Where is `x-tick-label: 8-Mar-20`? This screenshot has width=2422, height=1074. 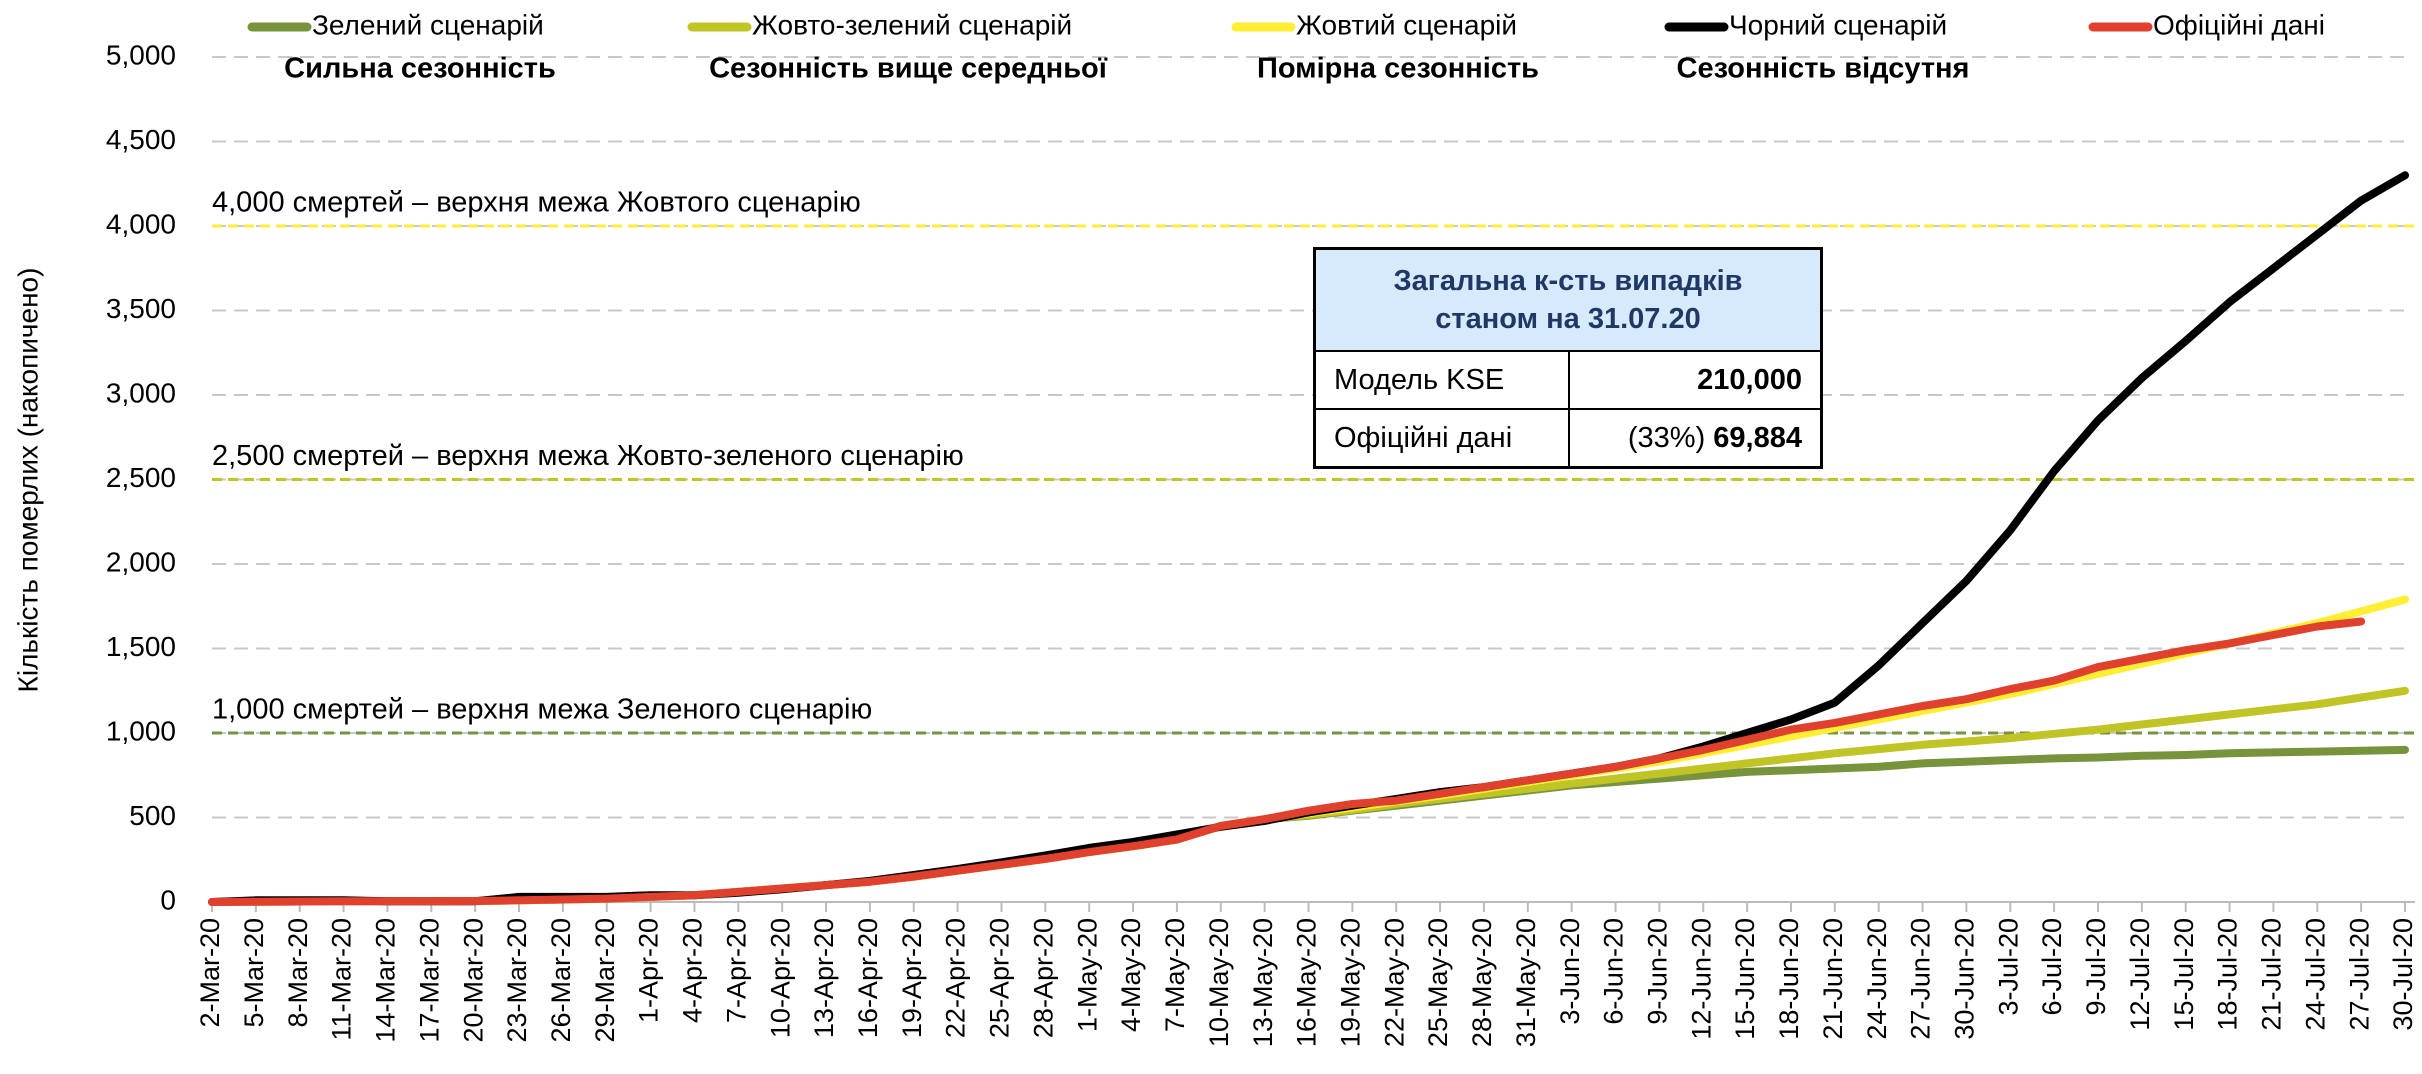
x-tick-label: 8-Mar-20 is located at coordinates (298, 973).